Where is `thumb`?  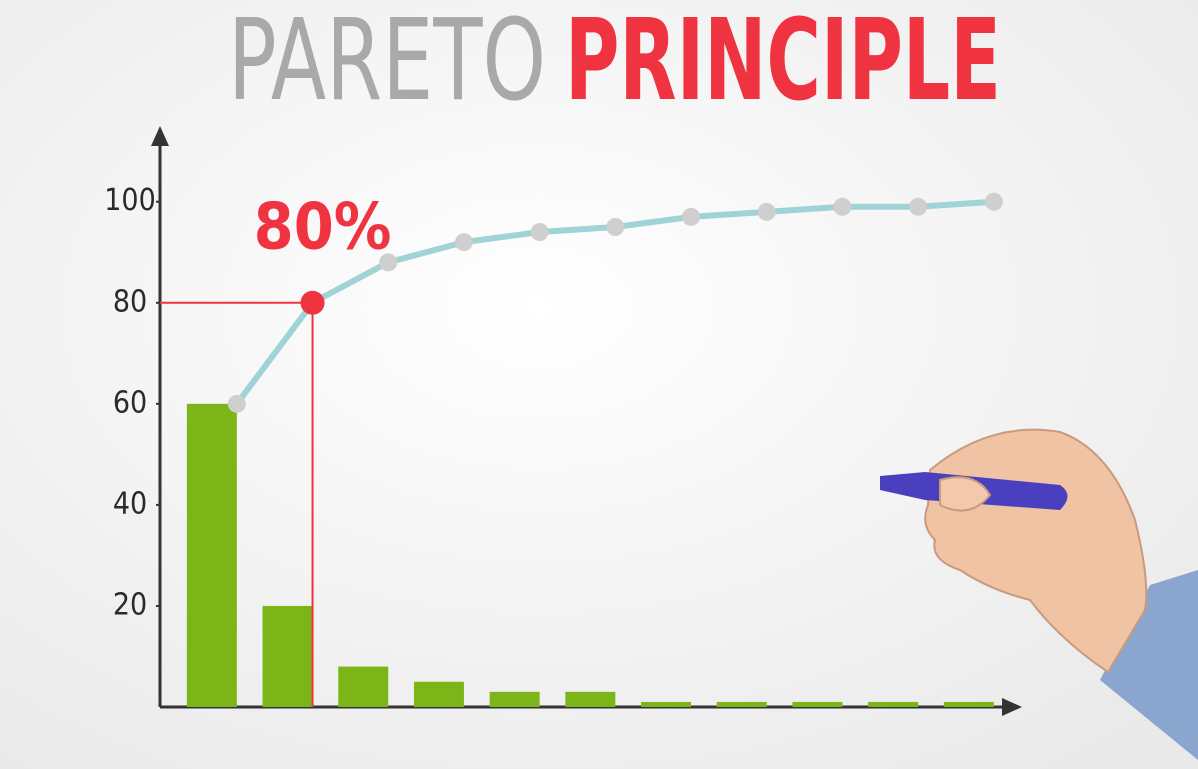 thumb is located at coordinates (965, 494).